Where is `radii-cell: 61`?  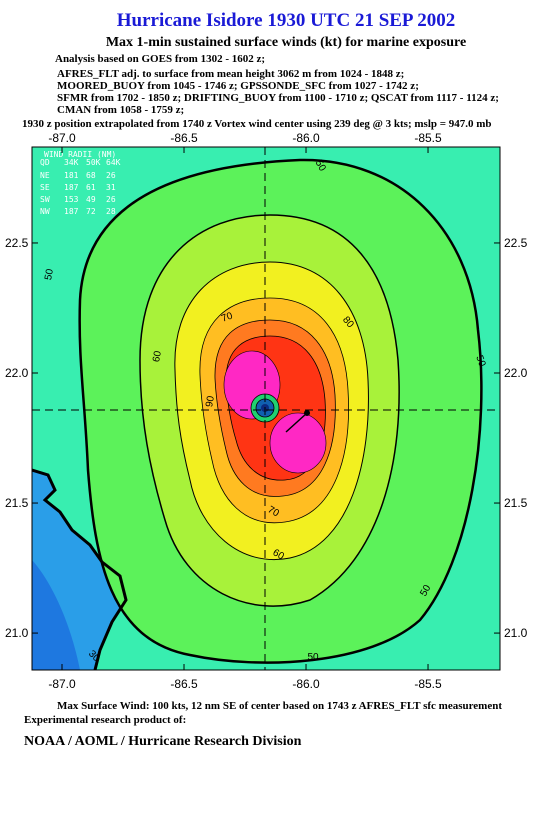
radii-cell: 61 is located at coordinates (91, 187).